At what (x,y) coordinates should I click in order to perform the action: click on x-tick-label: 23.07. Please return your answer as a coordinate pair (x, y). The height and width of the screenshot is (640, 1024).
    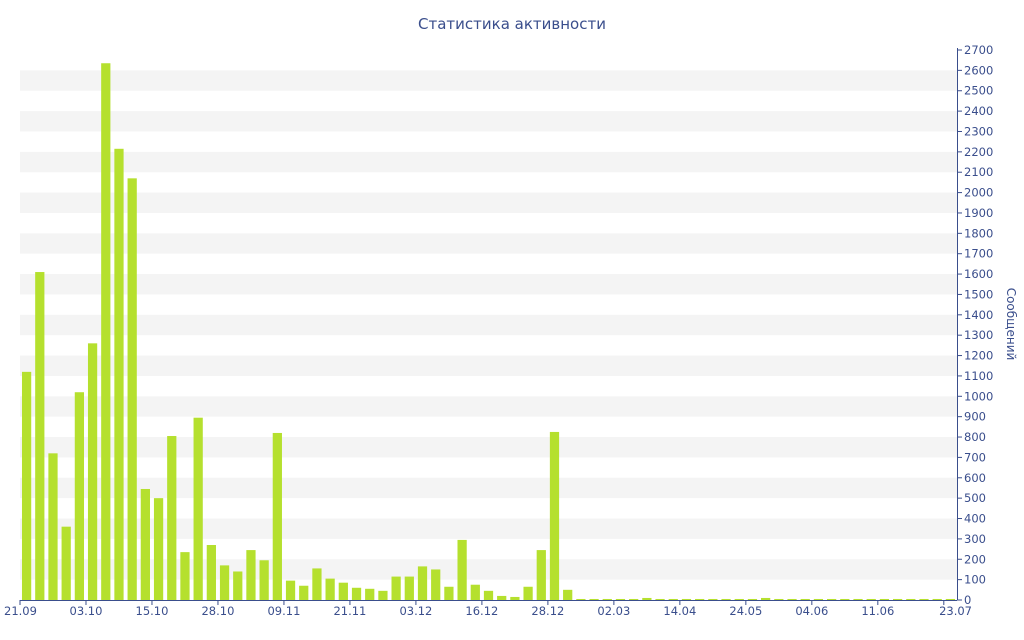
    Looking at the image, I should click on (955, 611).